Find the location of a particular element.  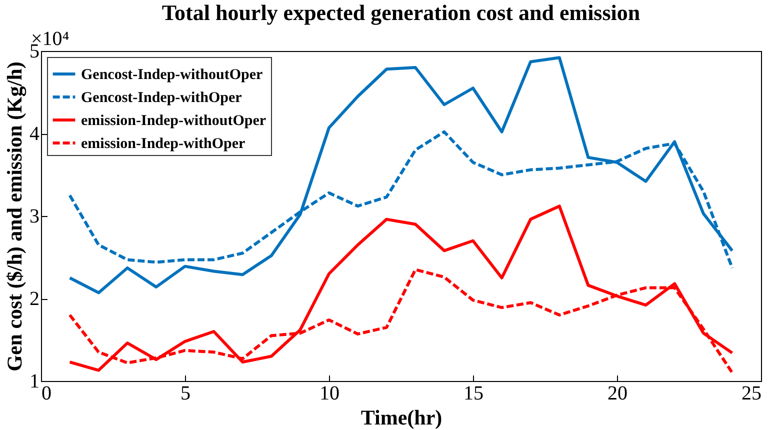

x-axis-title: Time(hr) is located at coordinates (401, 418).